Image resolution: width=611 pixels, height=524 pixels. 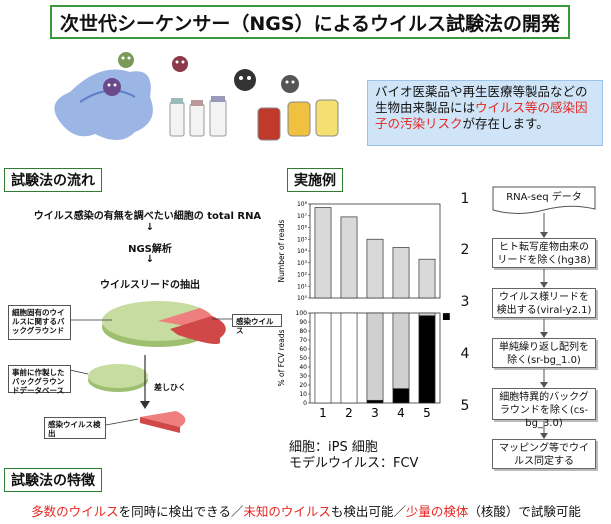 What do you see at coordinates (465, 406) in the screenshot?
I see `pipeline-step-num-5: 5` at bounding box center [465, 406].